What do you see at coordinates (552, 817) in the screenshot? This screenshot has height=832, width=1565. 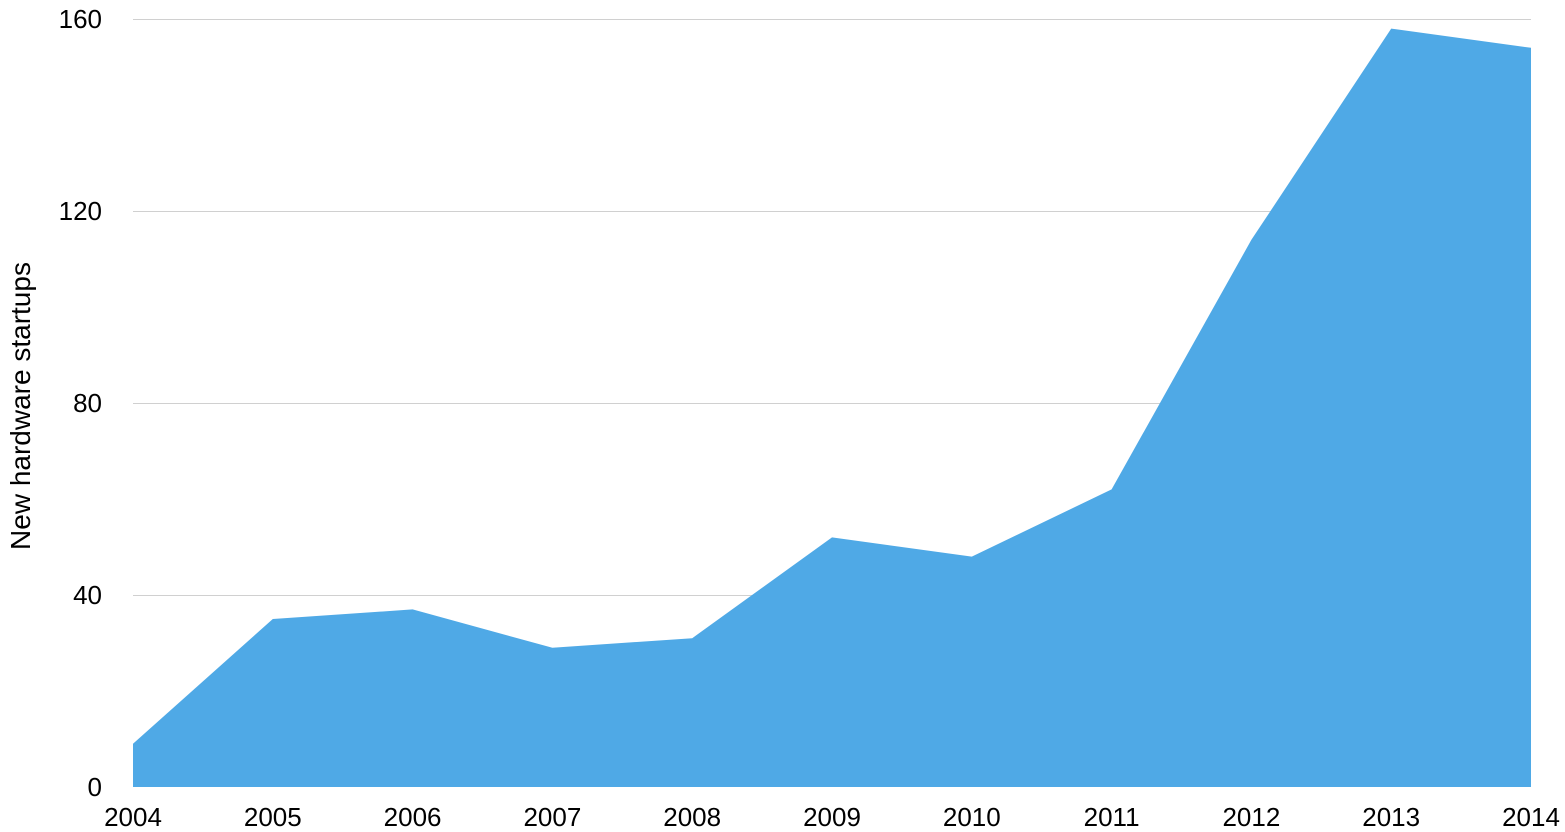 I see `x-tick-label: 2007` at bounding box center [552, 817].